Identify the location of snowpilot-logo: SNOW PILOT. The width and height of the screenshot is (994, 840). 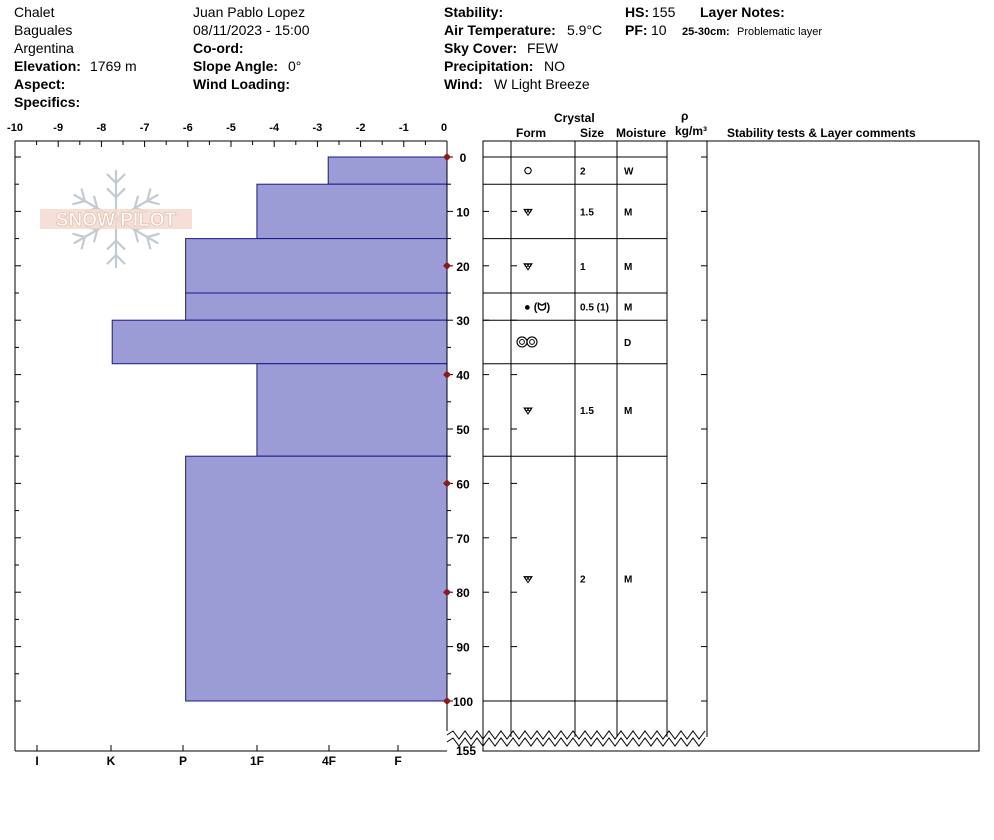
(116, 219).